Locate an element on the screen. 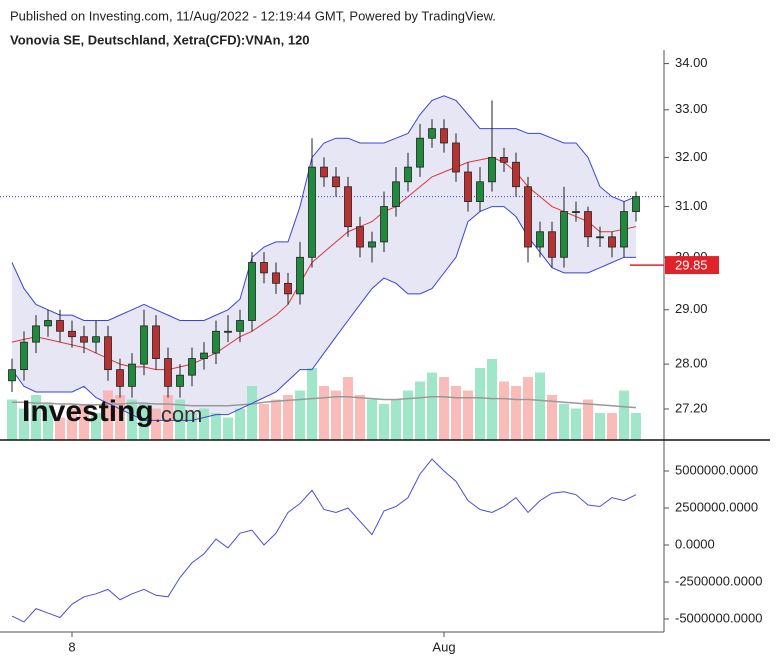  price-label: 29.85 is located at coordinates (691, 265).